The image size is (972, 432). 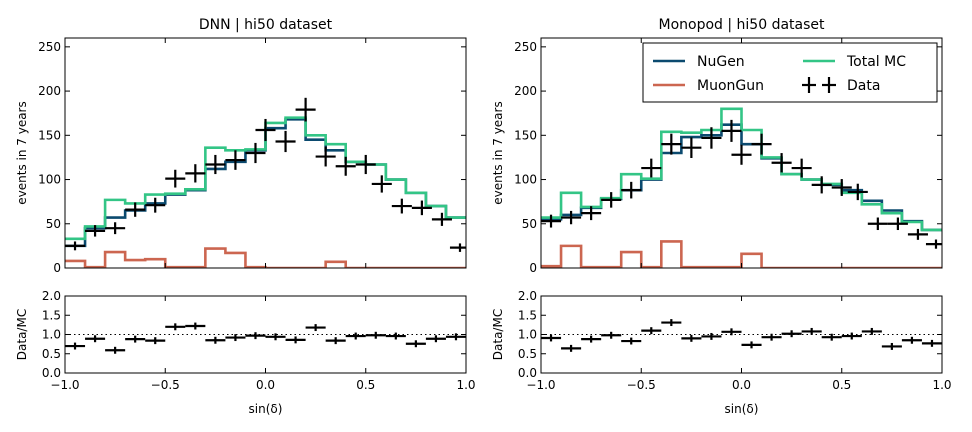 I want to click on x-tick-label: −0.5, so click(x=641, y=385).